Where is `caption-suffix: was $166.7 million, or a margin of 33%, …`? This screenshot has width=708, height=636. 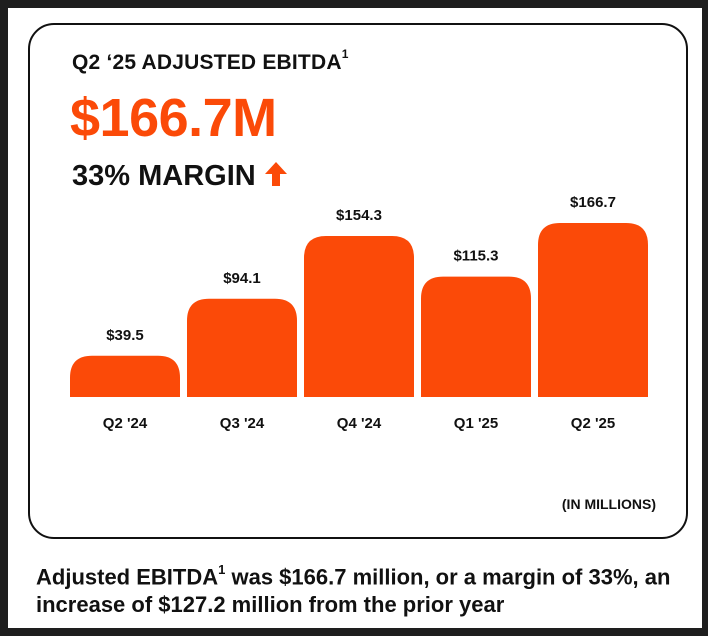 caption-suffix: was $166.7 million, or a margin of 33%, … is located at coordinates (353, 591).